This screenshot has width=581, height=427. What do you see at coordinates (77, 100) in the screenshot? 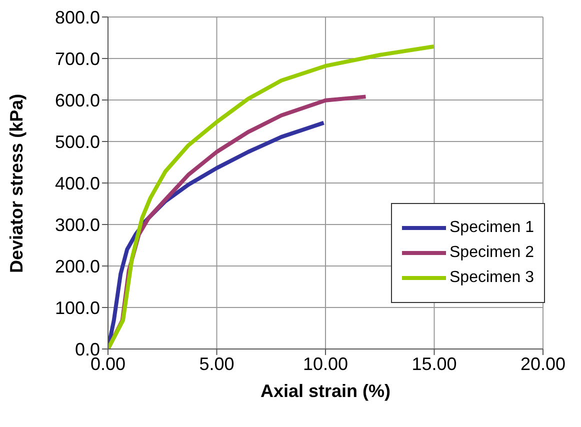
I see `y-tick-label: 600.0` at bounding box center [77, 100].